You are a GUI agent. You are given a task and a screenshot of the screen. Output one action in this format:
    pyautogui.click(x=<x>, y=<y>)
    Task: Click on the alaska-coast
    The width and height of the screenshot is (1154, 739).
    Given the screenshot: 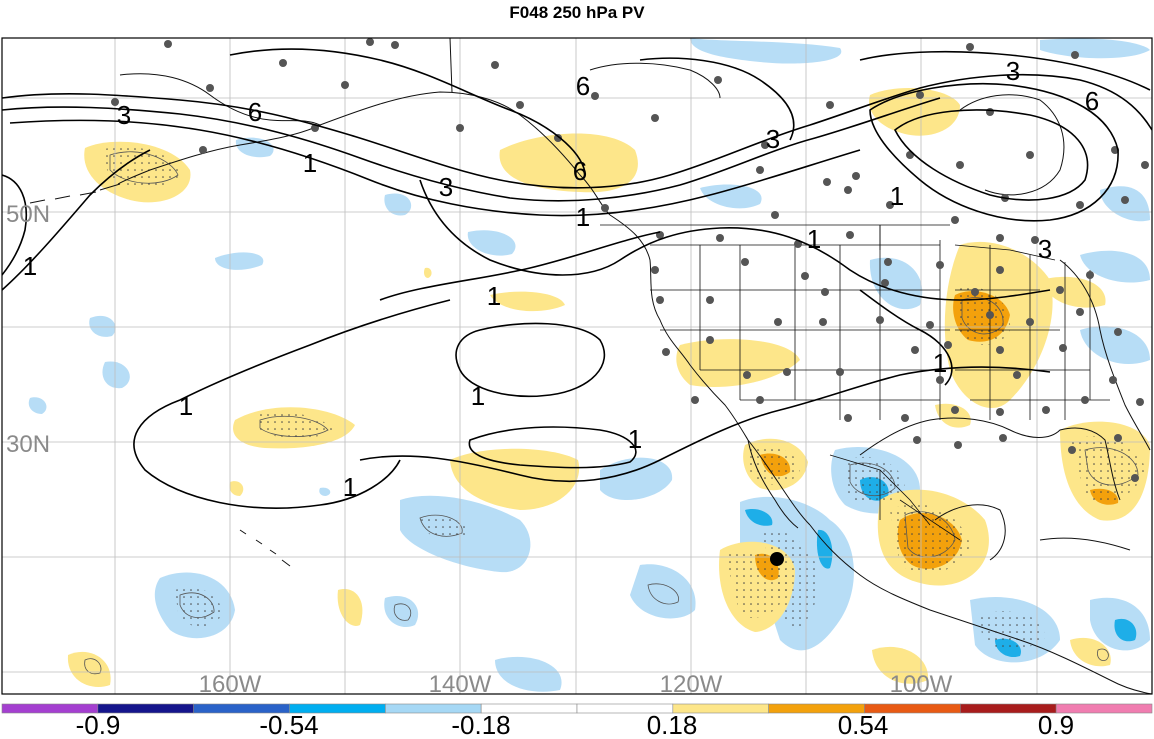 What is the action you would take?
    pyautogui.click(x=219, y=129)
    